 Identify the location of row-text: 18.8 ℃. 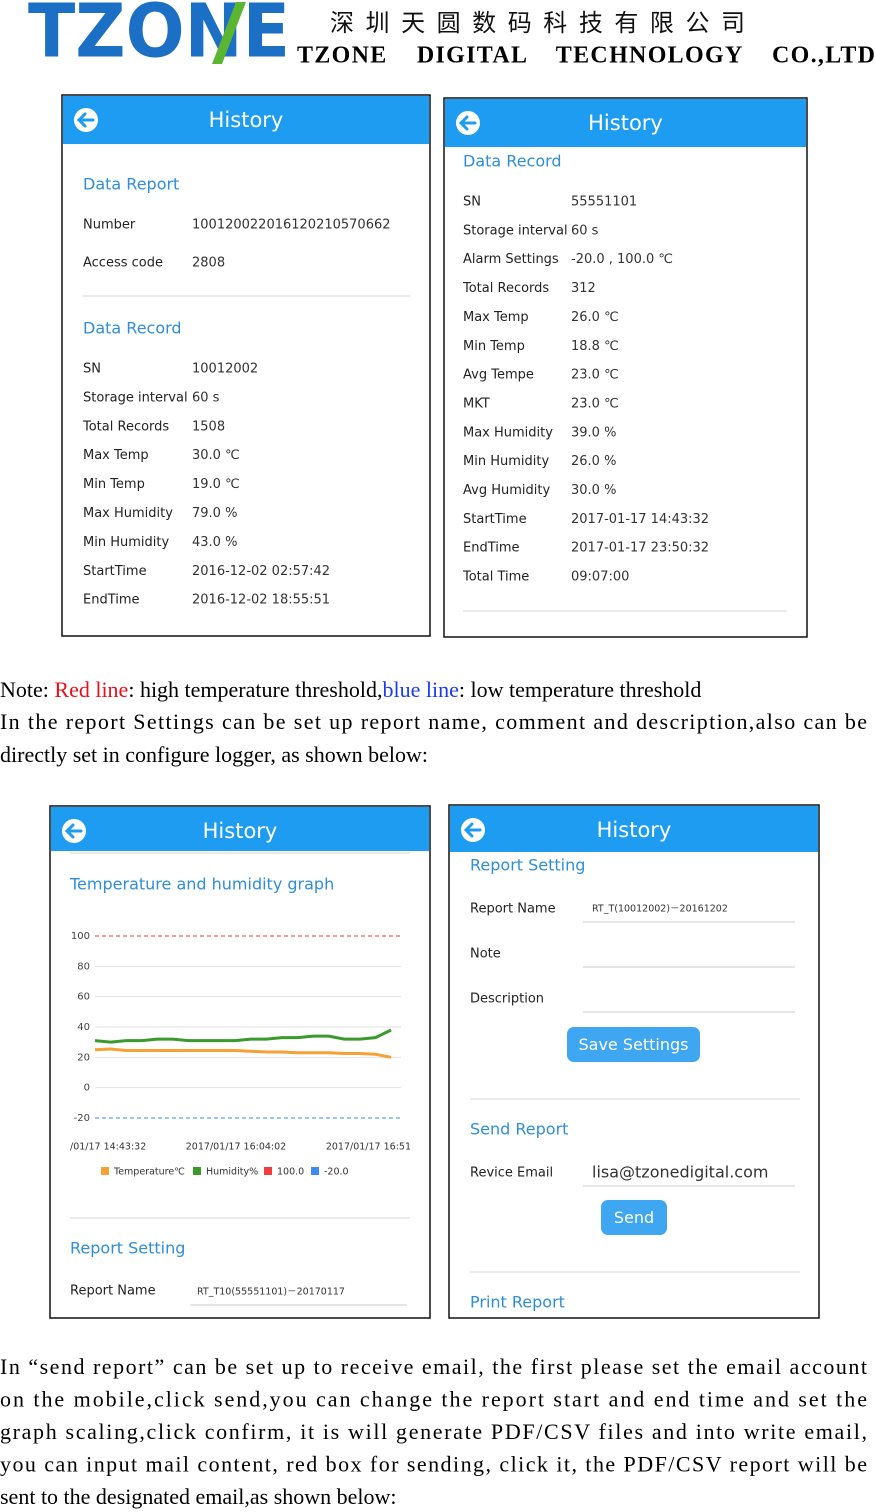
(595, 346).